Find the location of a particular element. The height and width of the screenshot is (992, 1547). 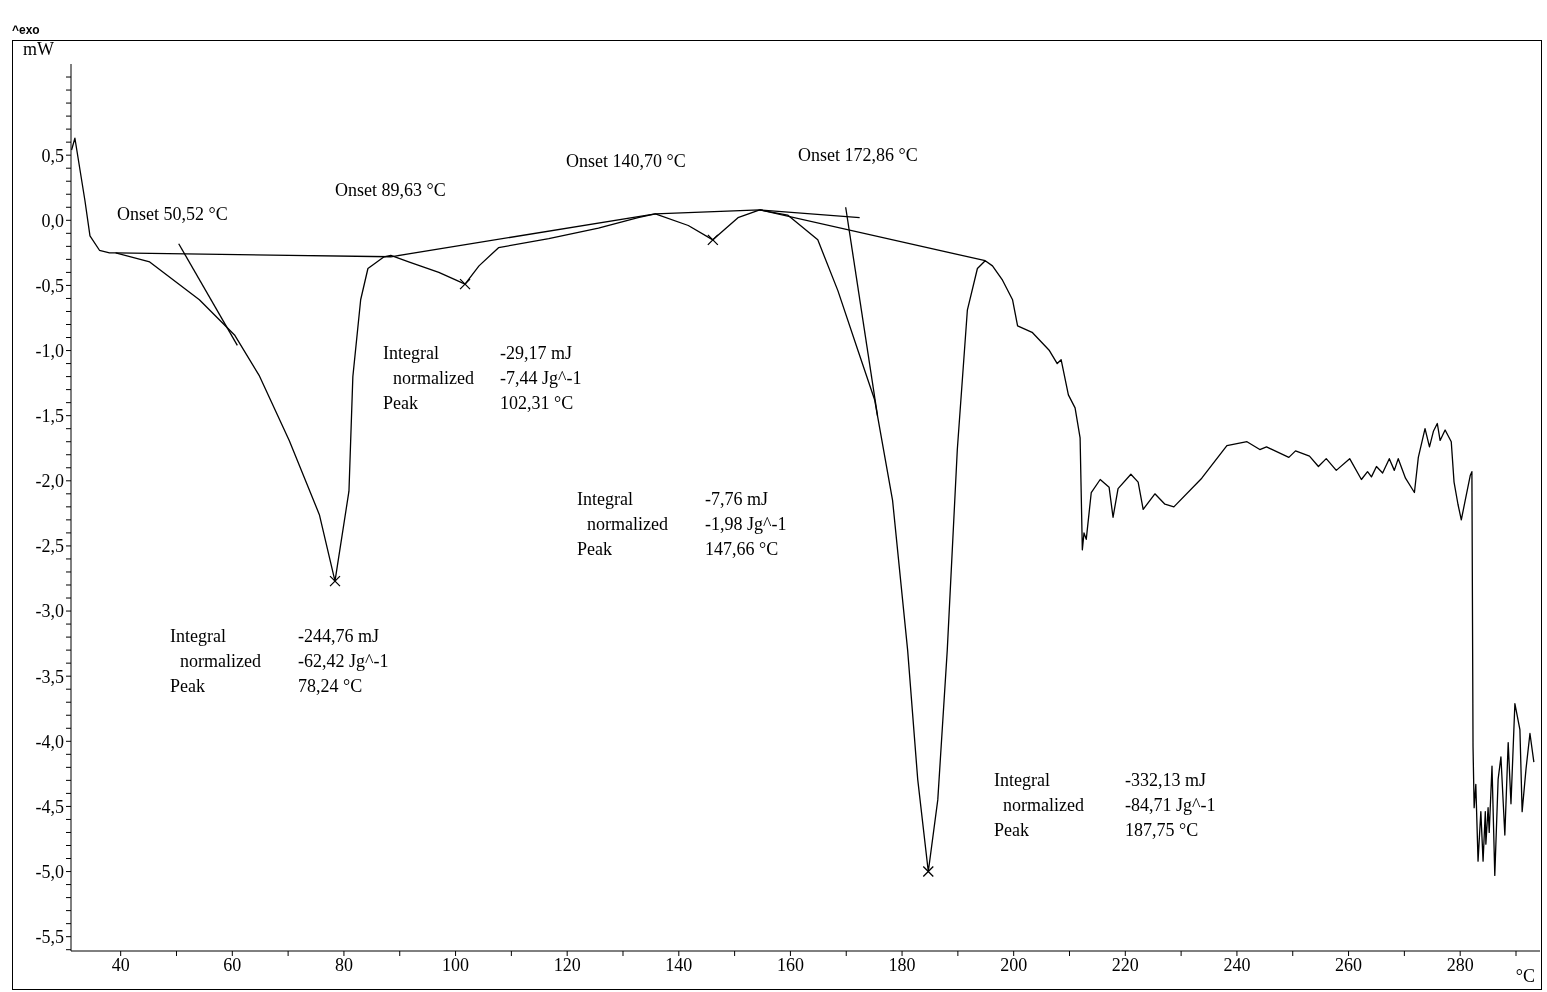

annotation: 102,31 °C is located at coordinates (537, 403).